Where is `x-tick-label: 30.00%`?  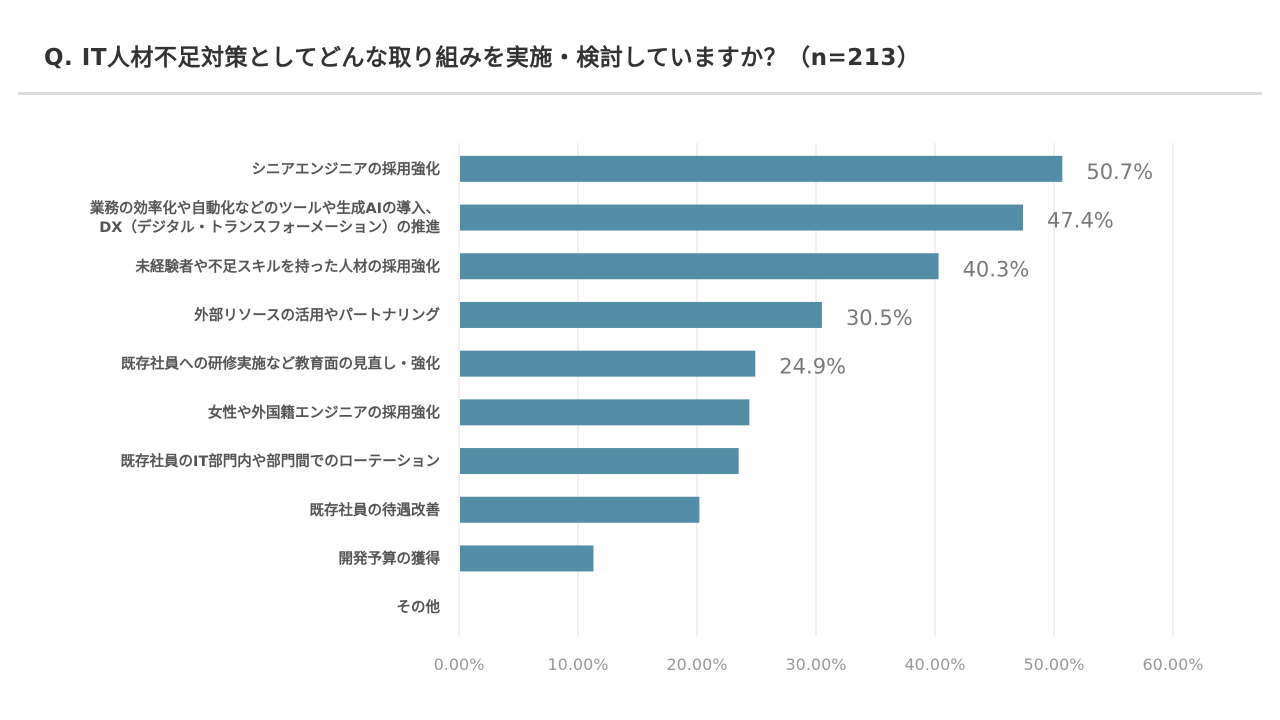
x-tick-label: 30.00% is located at coordinates (815, 664).